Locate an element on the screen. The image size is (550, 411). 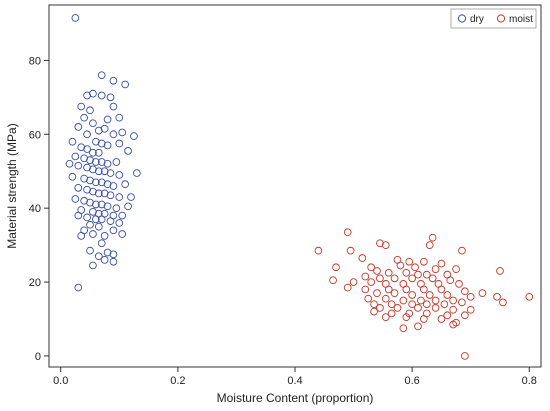
legend-box is located at coordinates (493, 18).